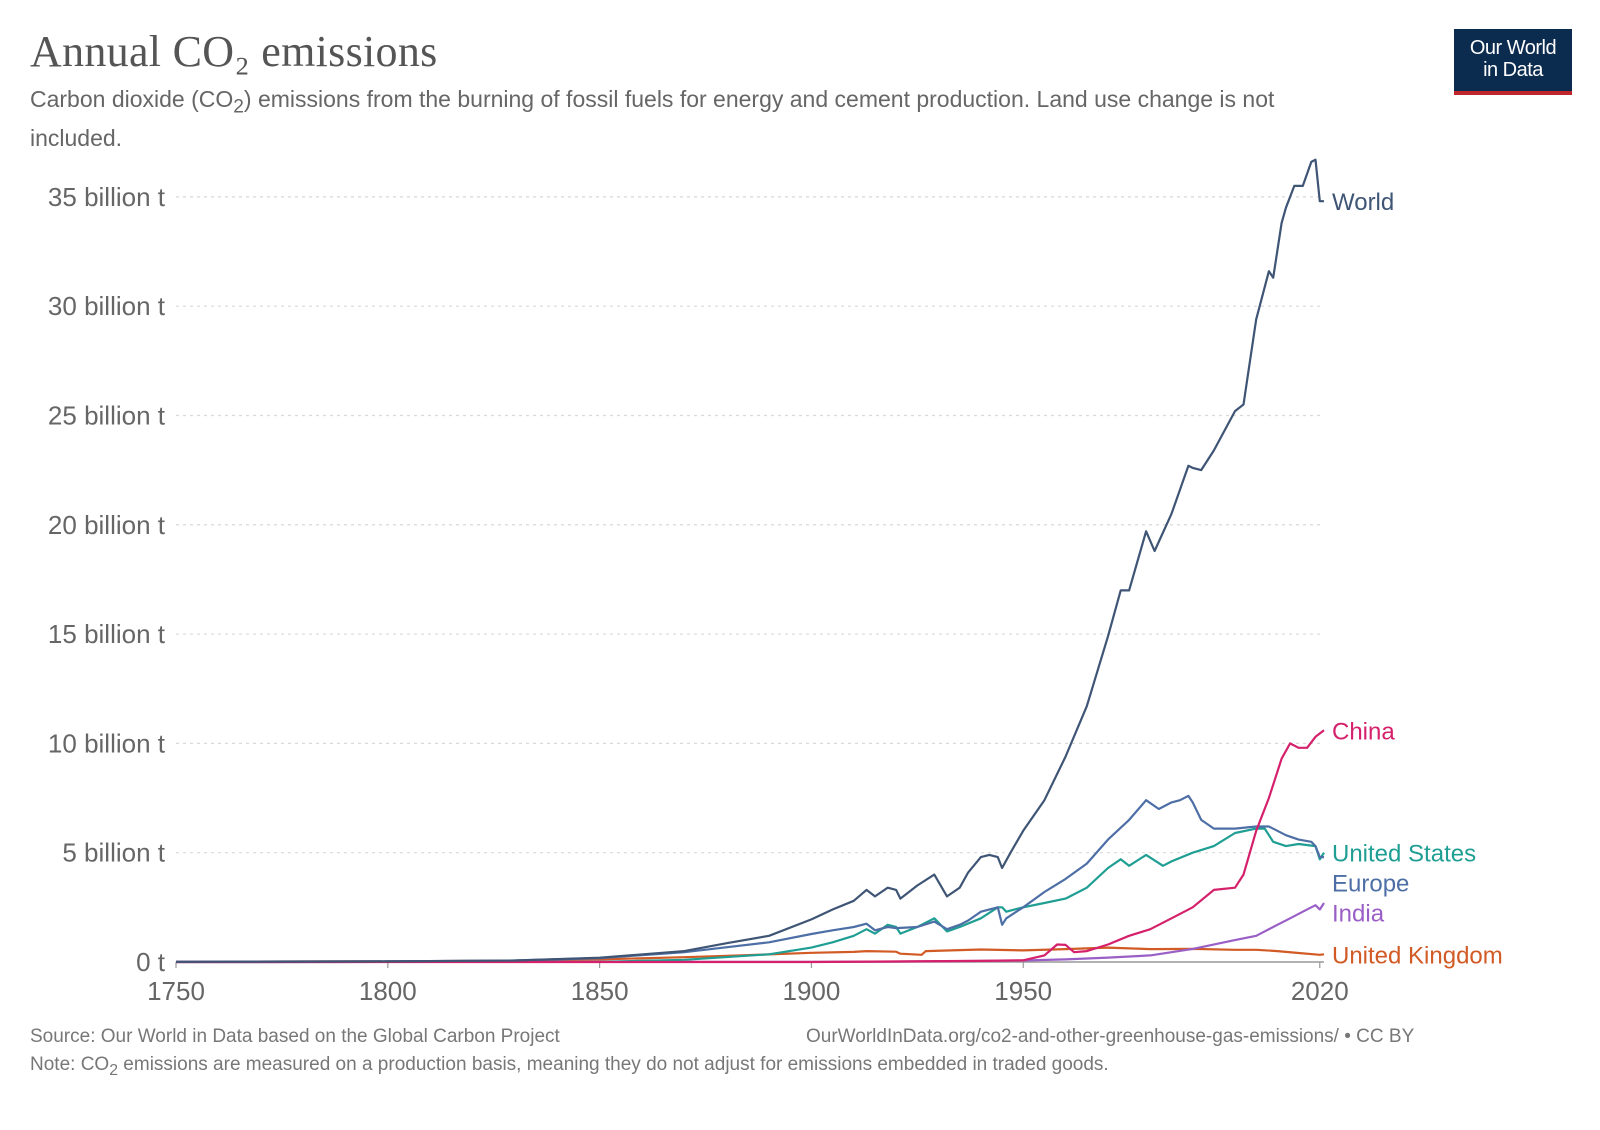 This screenshot has width=1600, height=1130. What do you see at coordinates (1320, 991) in the screenshot?
I see `x-tick-label: 2020` at bounding box center [1320, 991].